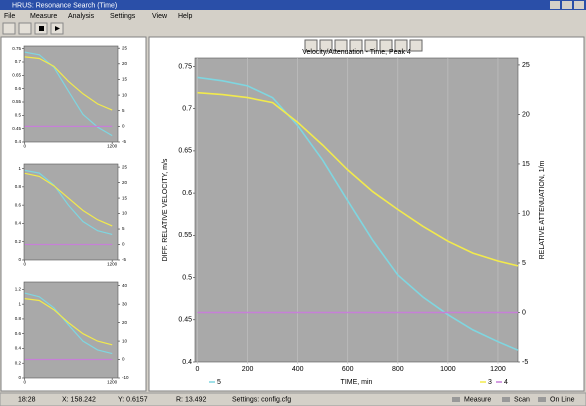 This screenshot has height=406, width=586. What do you see at coordinates (79, 399) in the screenshot?
I see `status-x: X: 158.242` at bounding box center [79, 399].